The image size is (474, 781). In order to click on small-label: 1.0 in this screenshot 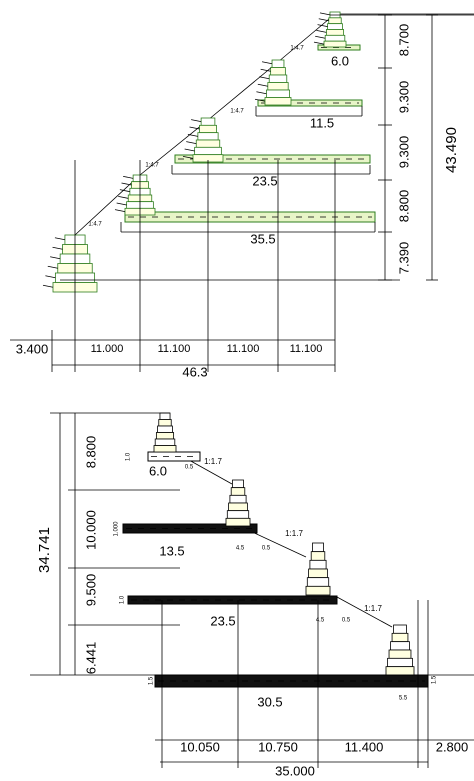, I will do `click(123, 599)`.